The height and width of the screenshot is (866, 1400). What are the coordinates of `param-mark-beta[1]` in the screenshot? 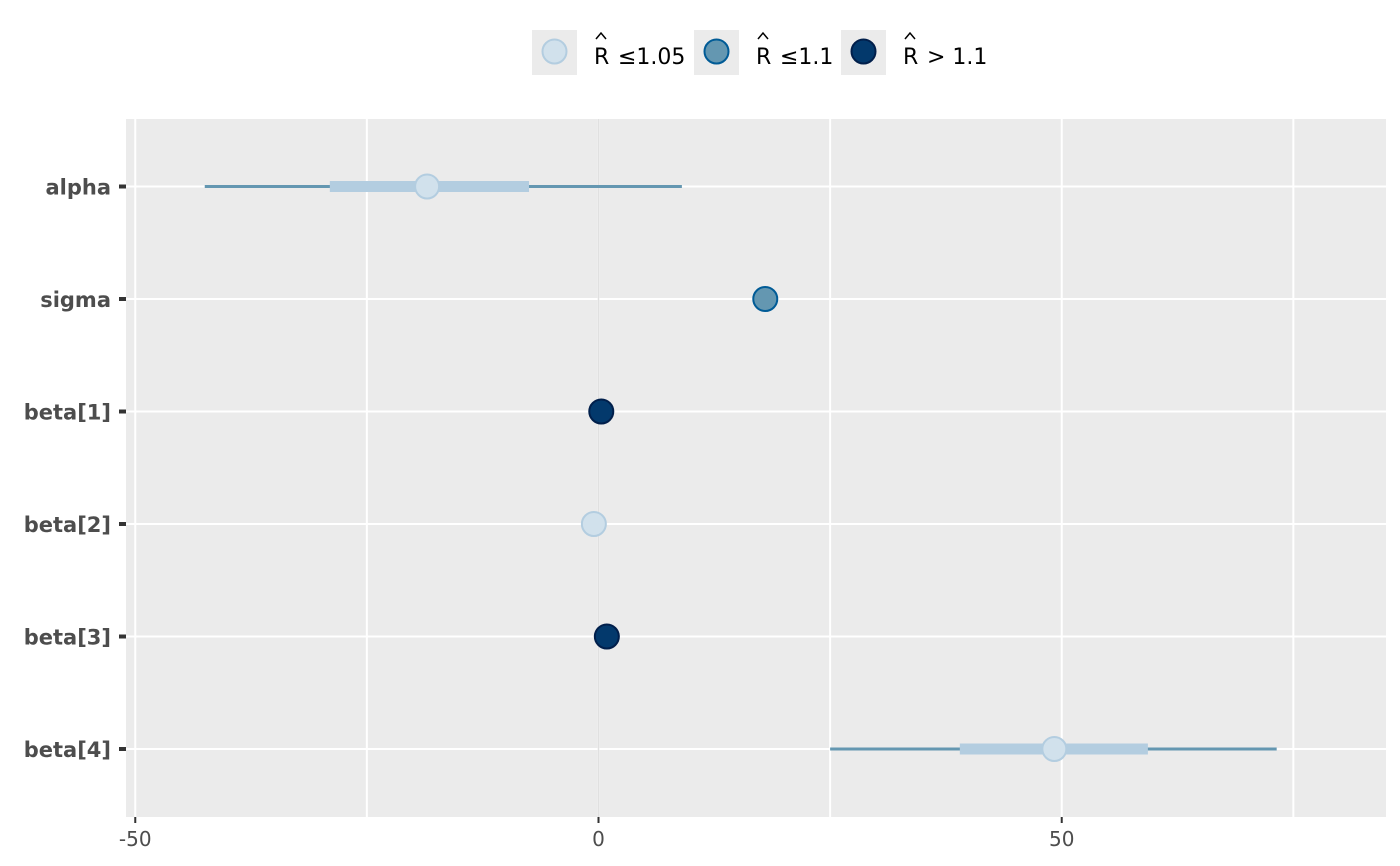 It's located at (601, 411).